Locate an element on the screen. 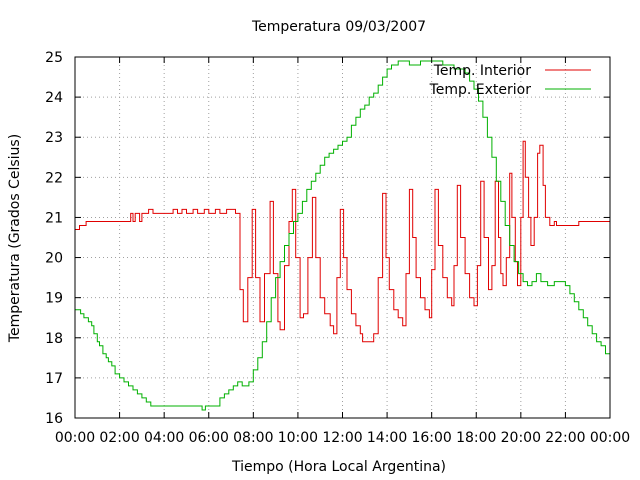  x-tick-label: 20:00 is located at coordinates (521, 438).